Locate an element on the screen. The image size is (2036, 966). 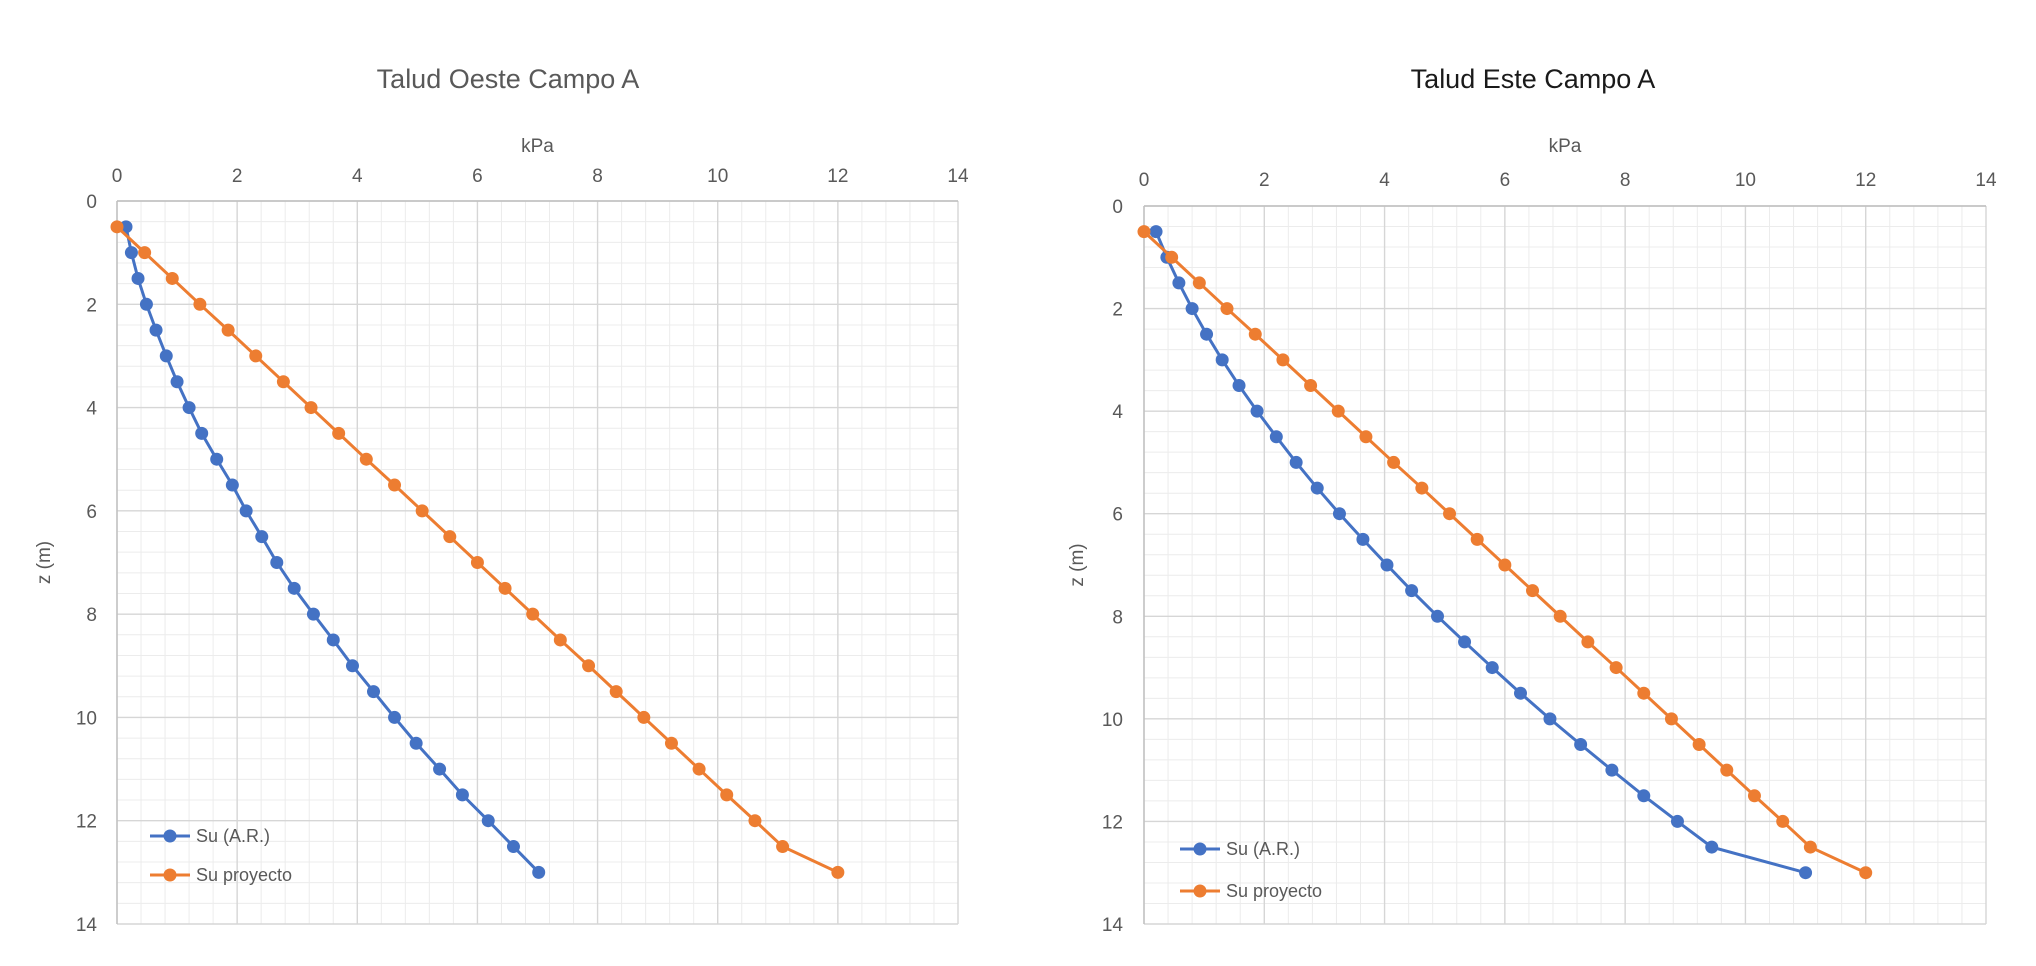
y-tick-label: 2 is located at coordinates (1117, 310).